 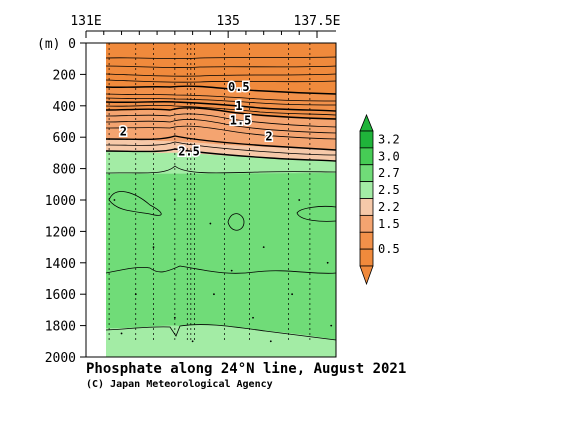 What do you see at coordinates (317, 21) in the screenshot?
I see `x-tick-label: 137.5E` at bounding box center [317, 21].